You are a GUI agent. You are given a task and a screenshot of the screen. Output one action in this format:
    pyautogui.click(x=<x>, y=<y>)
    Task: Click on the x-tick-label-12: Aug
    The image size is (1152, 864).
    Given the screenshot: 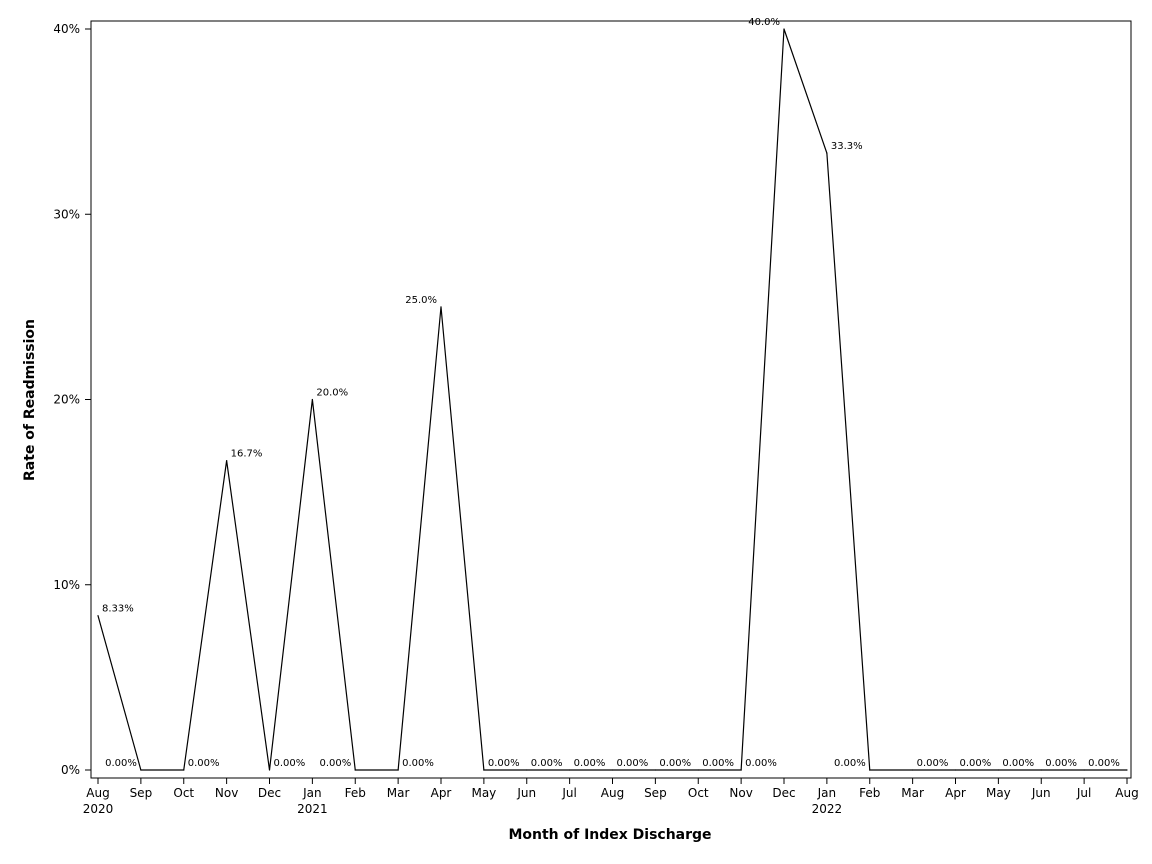 What is the action you would take?
    pyautogui.click(x=612, y=793)
    